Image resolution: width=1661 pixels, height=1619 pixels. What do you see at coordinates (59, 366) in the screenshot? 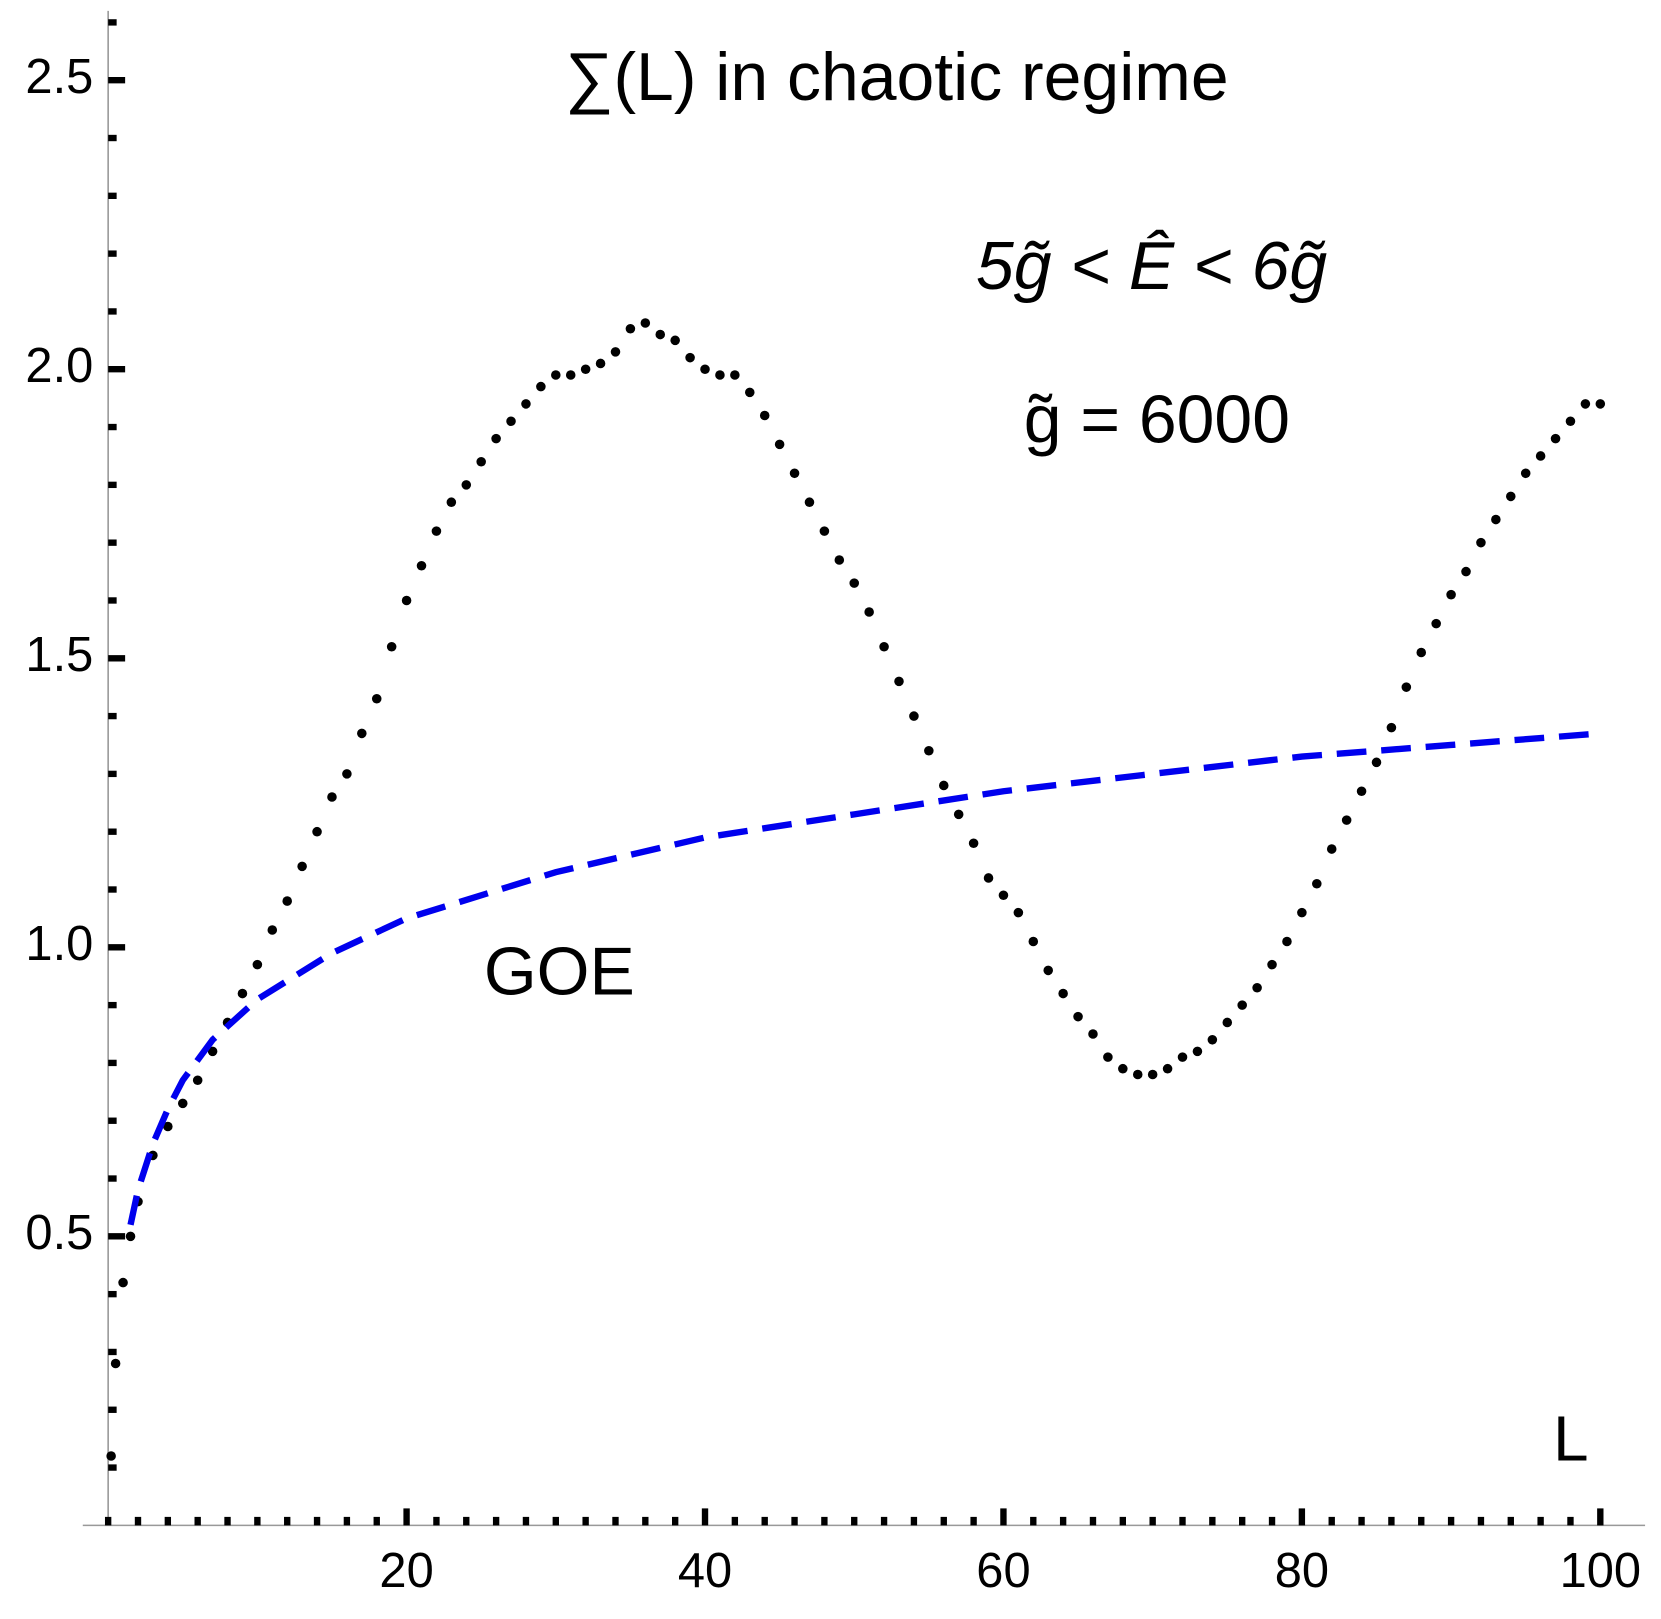
I see `y-tick-label: 2.0` at bounding box center [59, 366].